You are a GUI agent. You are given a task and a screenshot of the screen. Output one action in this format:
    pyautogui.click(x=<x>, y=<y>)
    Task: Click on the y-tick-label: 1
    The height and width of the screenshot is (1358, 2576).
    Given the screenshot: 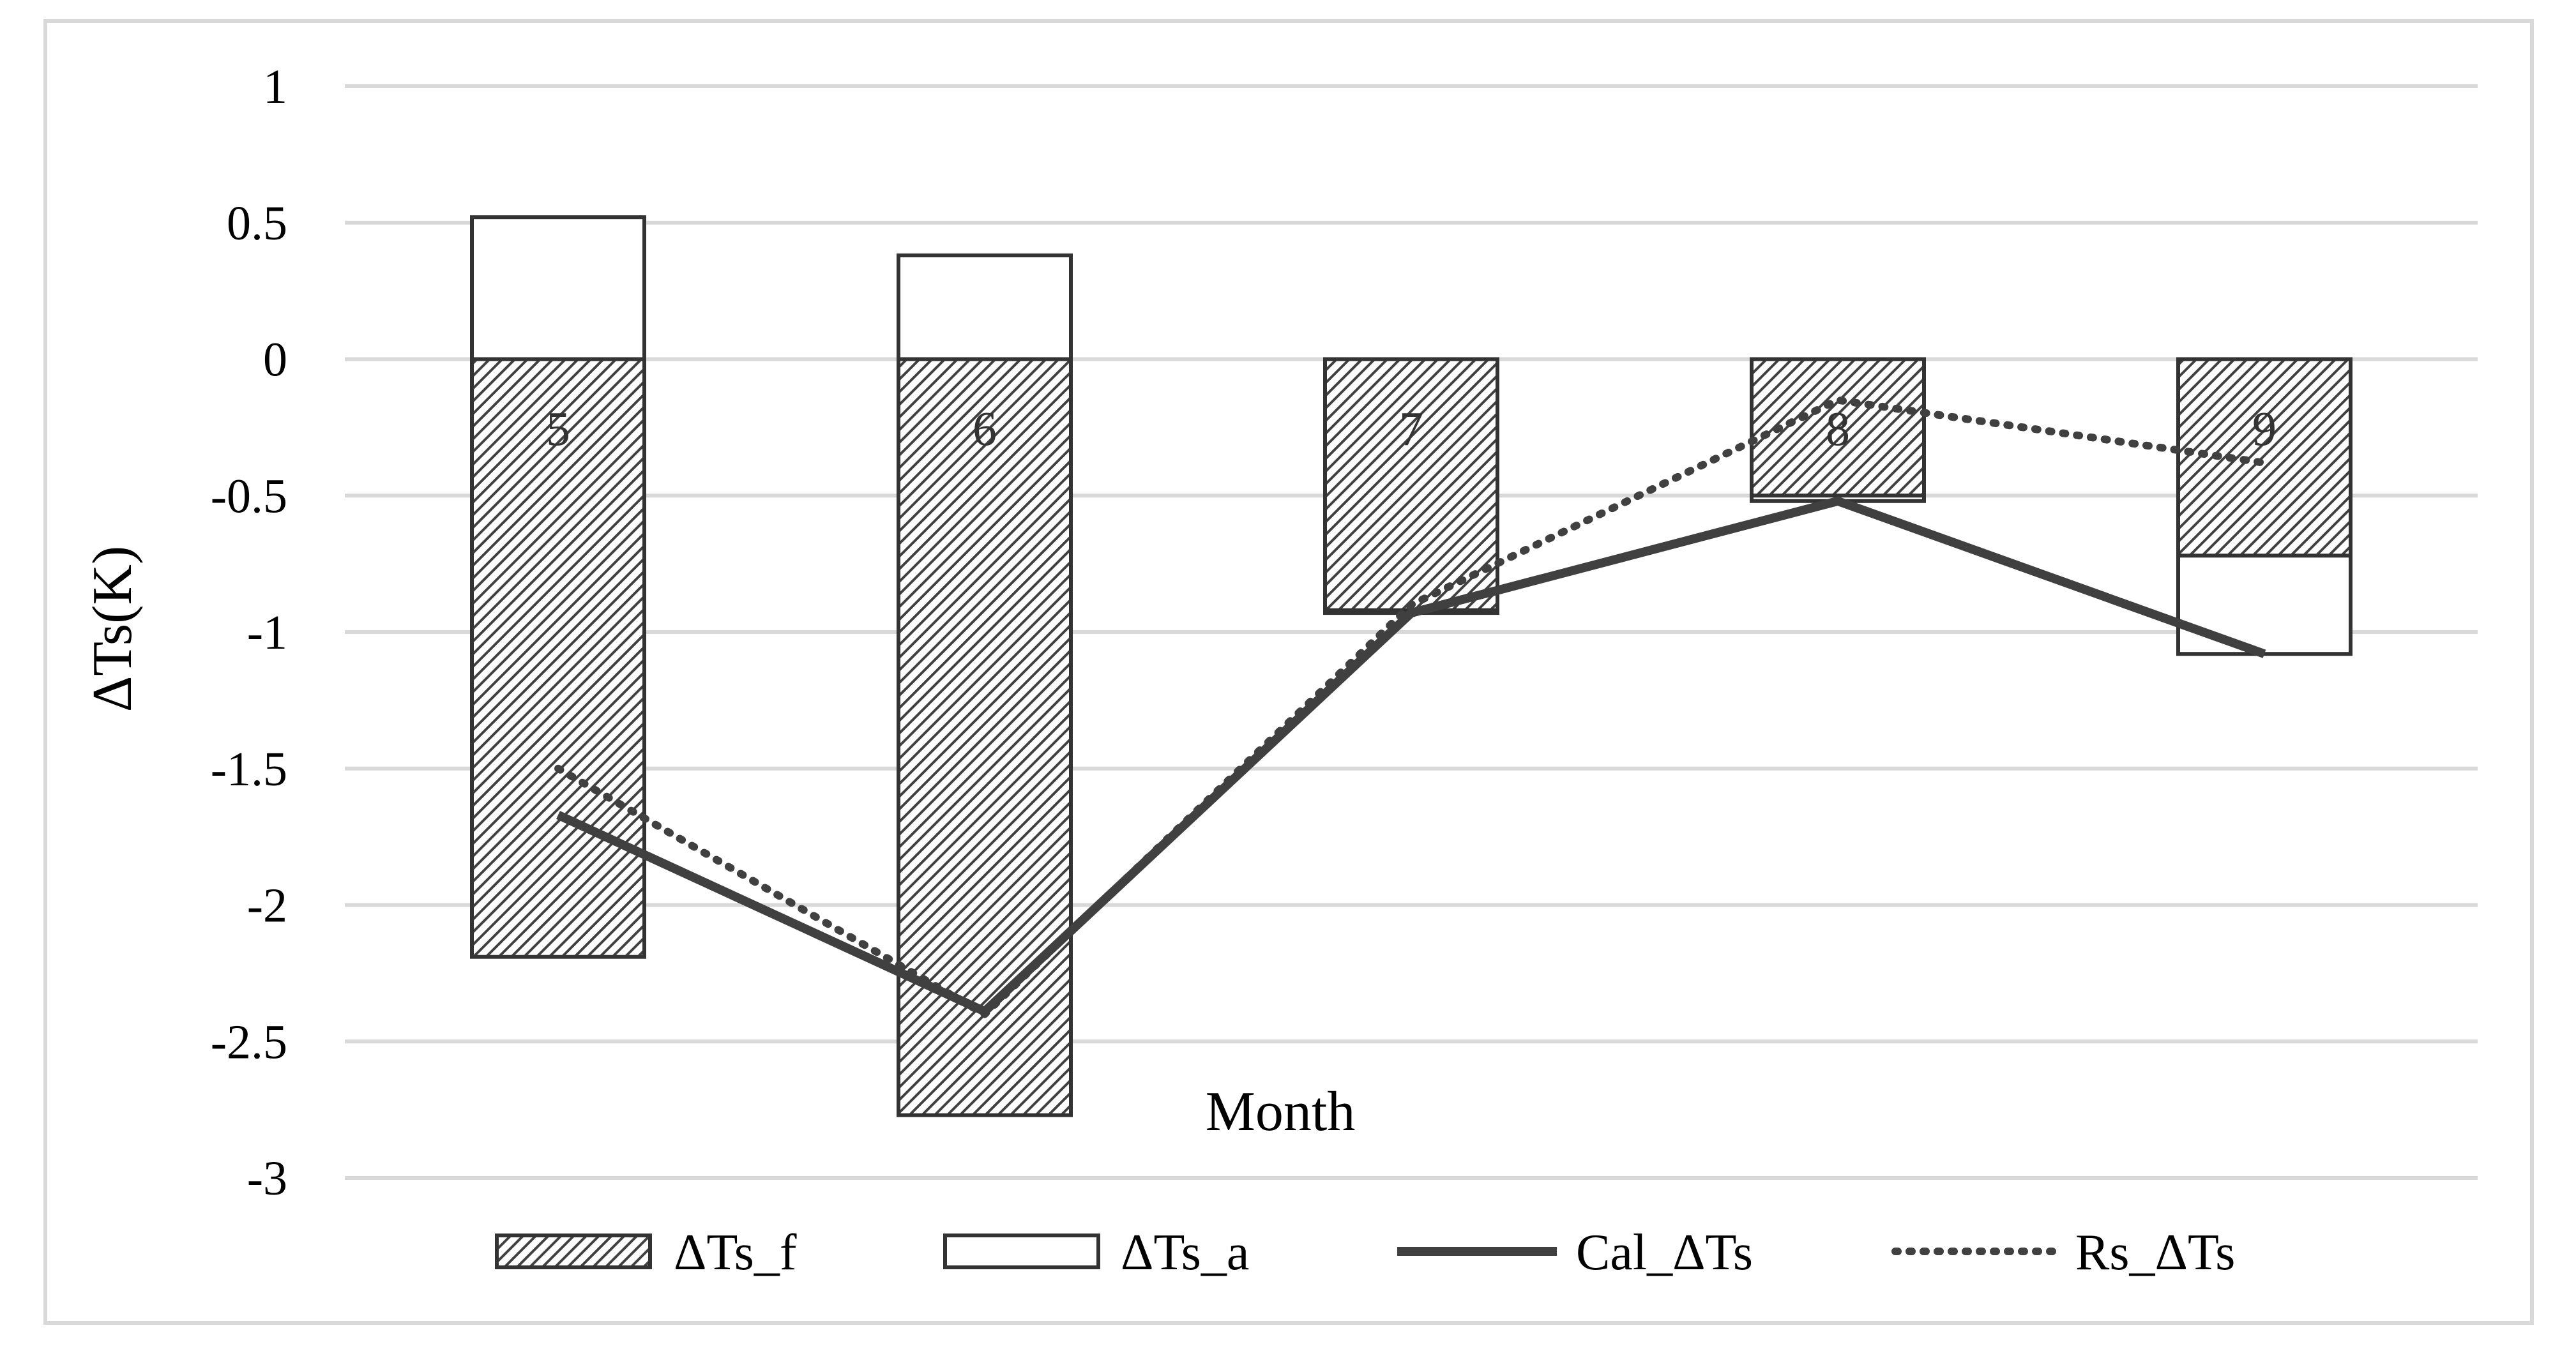 What is the action you would take?
    pyautogui.click(x=275, y=87)
    